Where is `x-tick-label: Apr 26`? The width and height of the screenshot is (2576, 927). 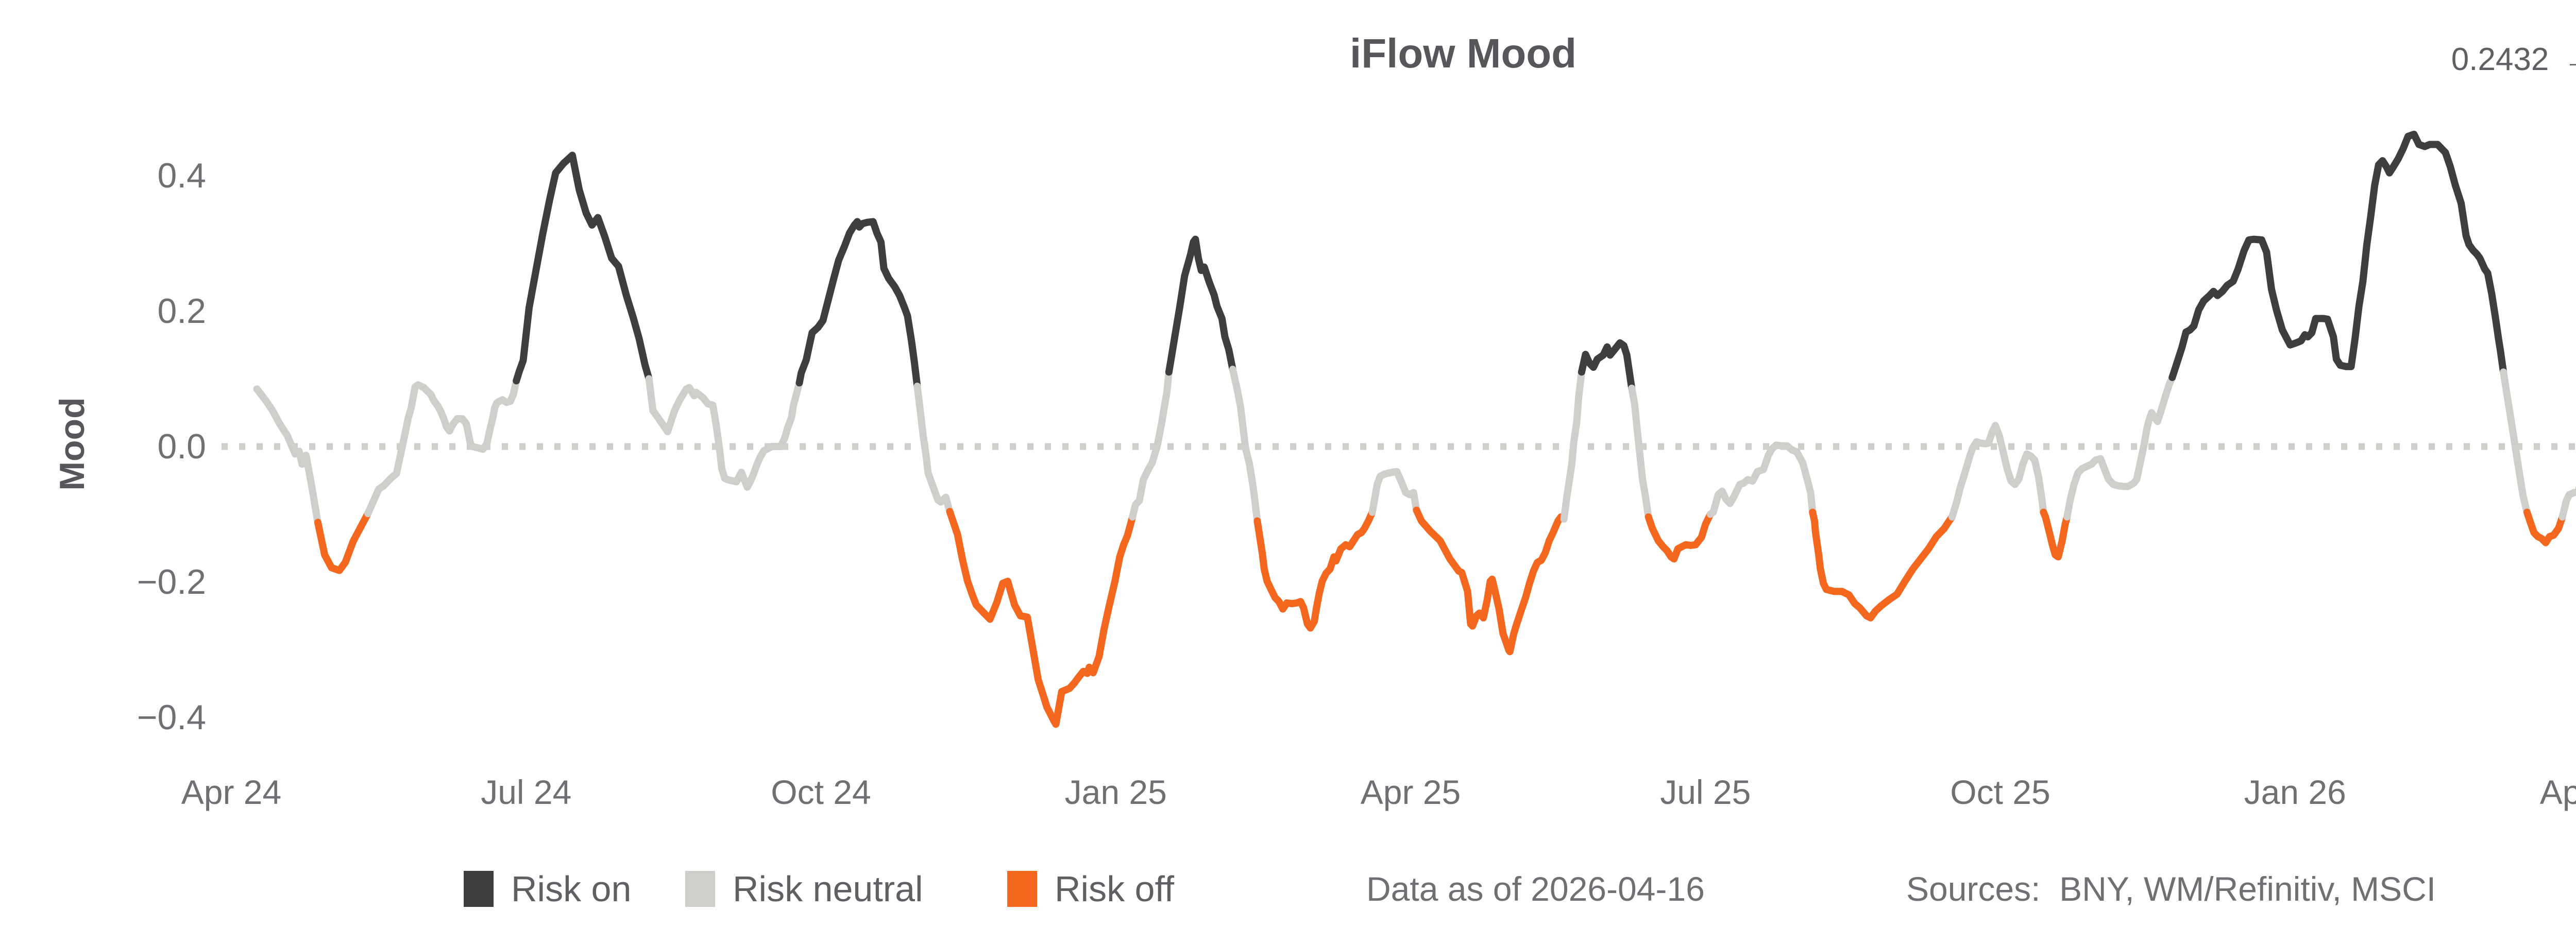 x-tick-label: Apr 26 is located at coordinates (2557, 792).